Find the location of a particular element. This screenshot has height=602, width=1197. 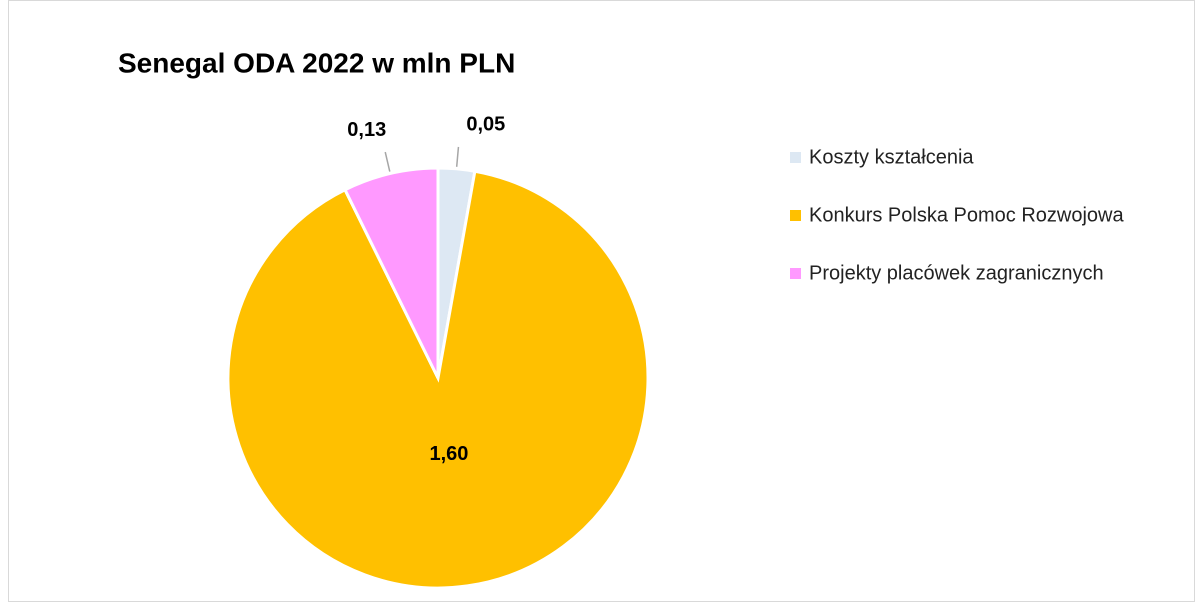

data-label: 0,05 is located at coordinates (485, 124).